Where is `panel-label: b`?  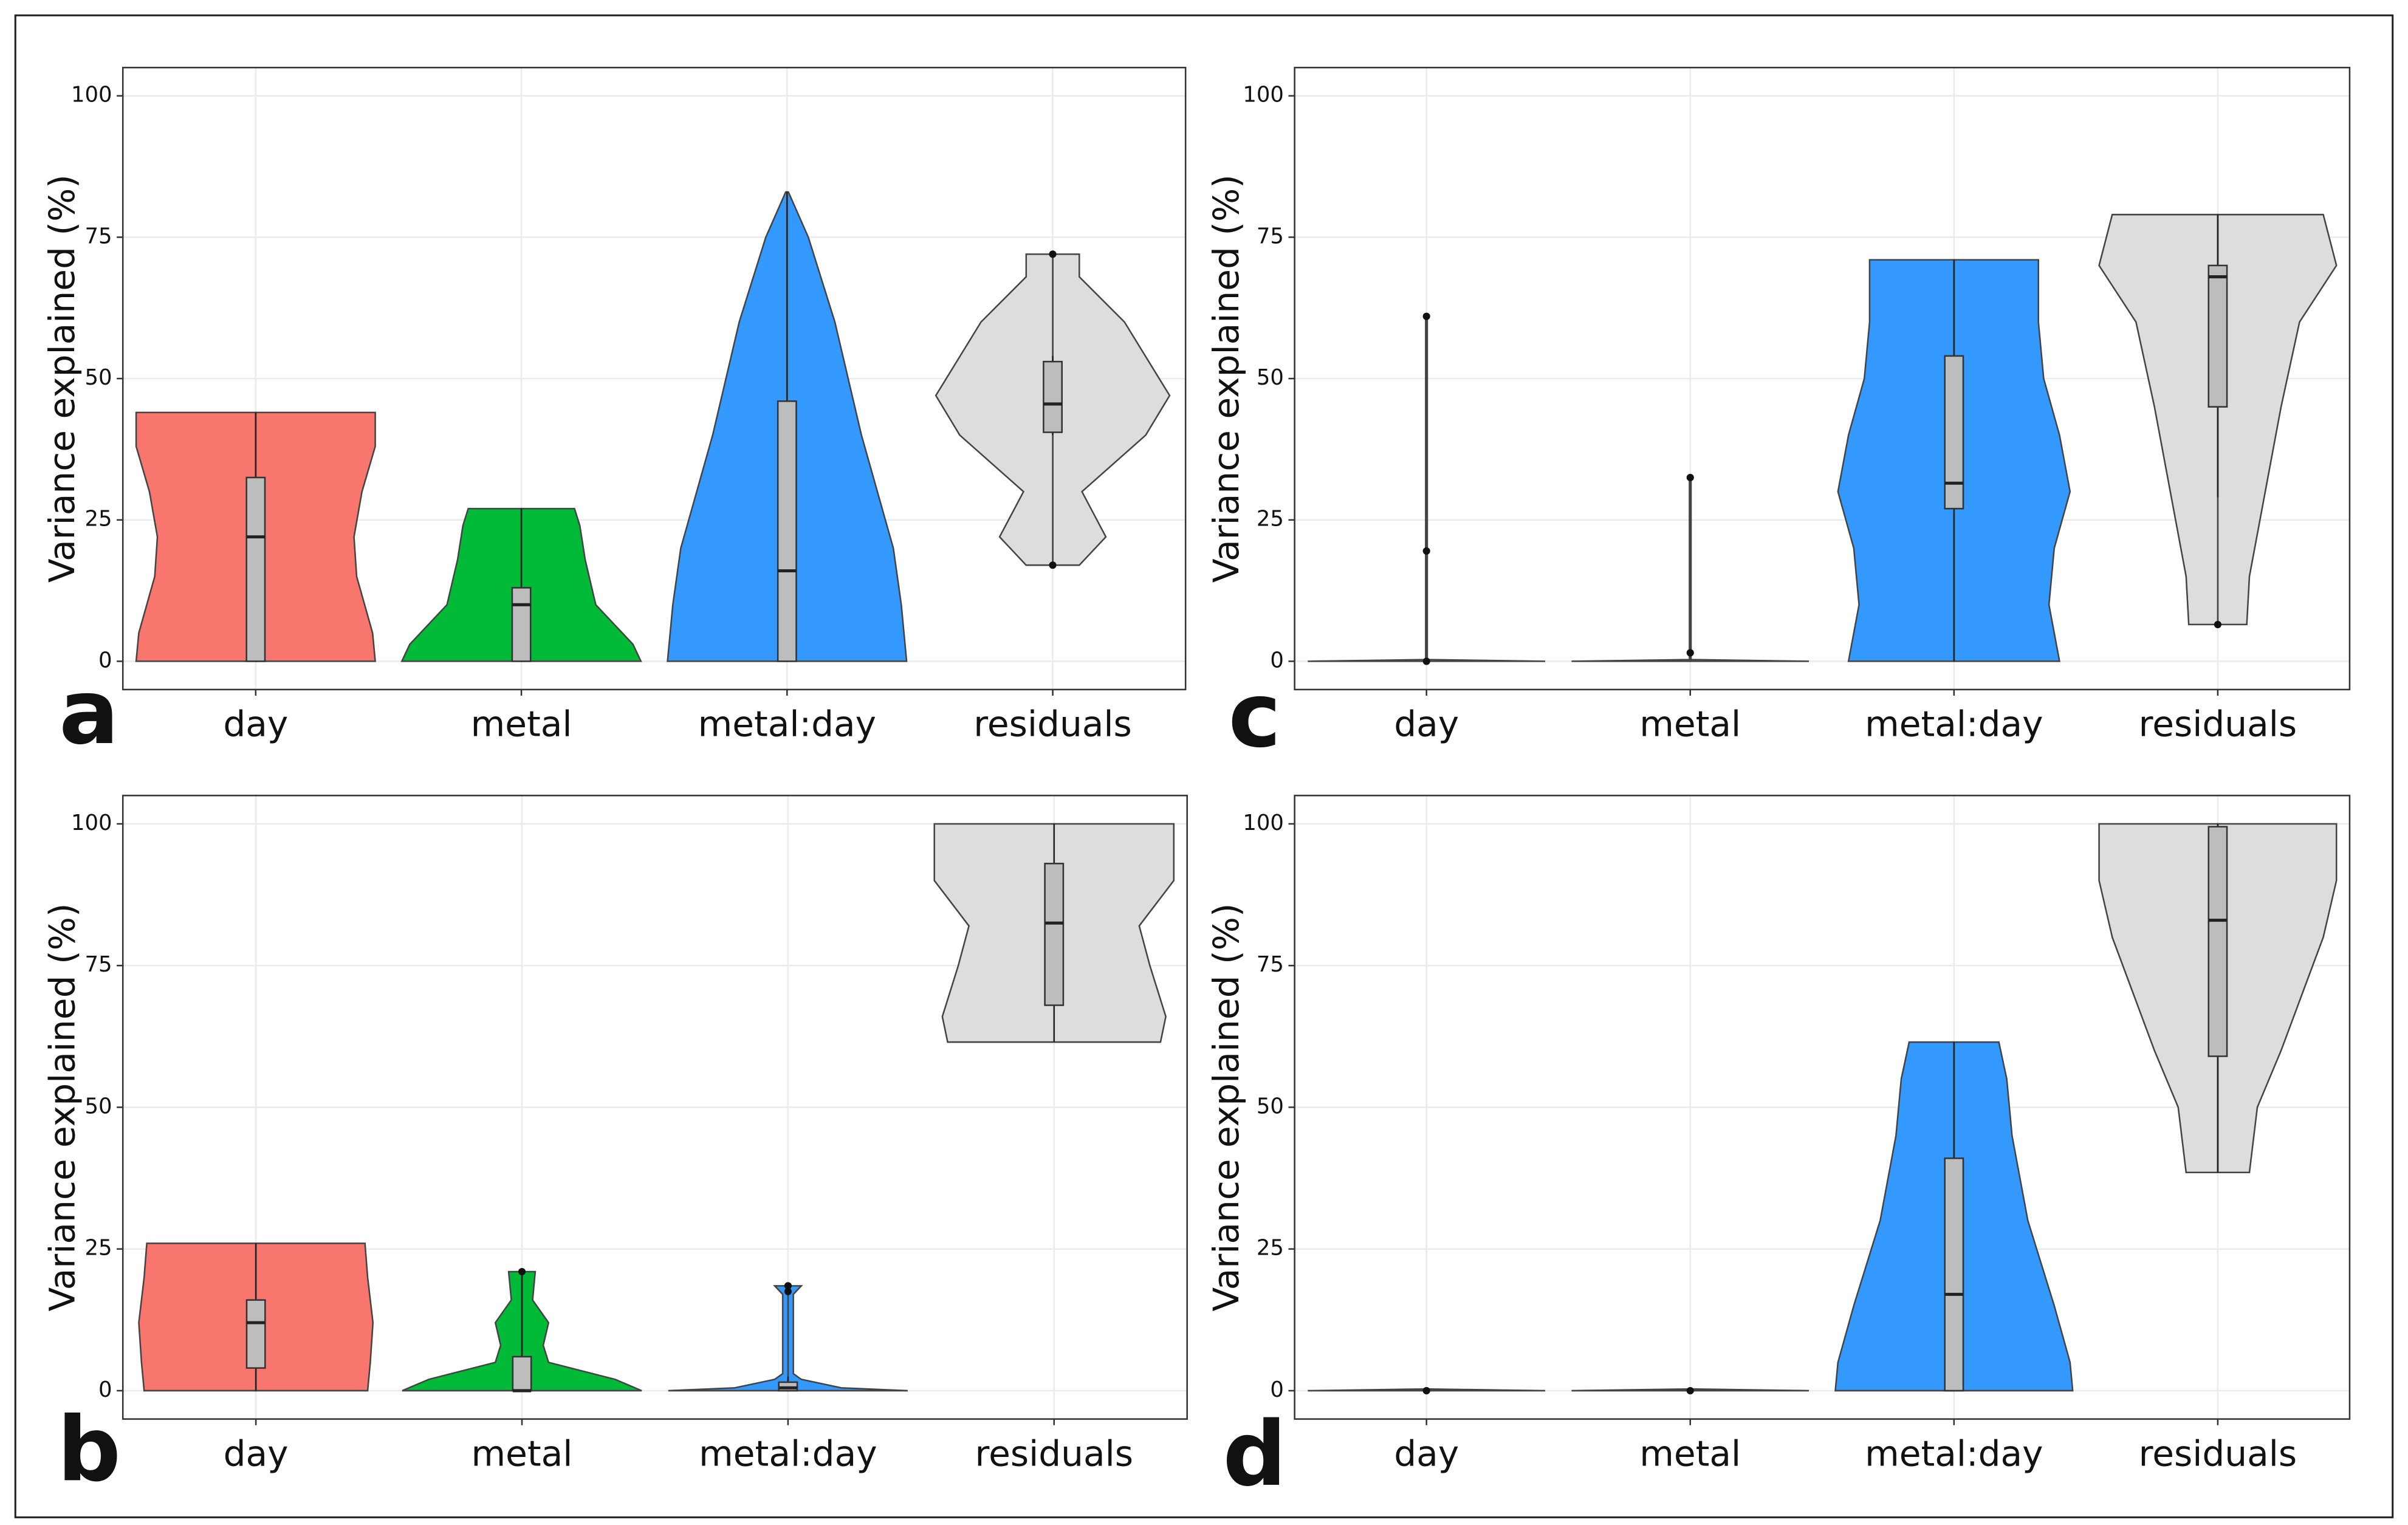
panel-label: b is located at coordinates (89, 1449).